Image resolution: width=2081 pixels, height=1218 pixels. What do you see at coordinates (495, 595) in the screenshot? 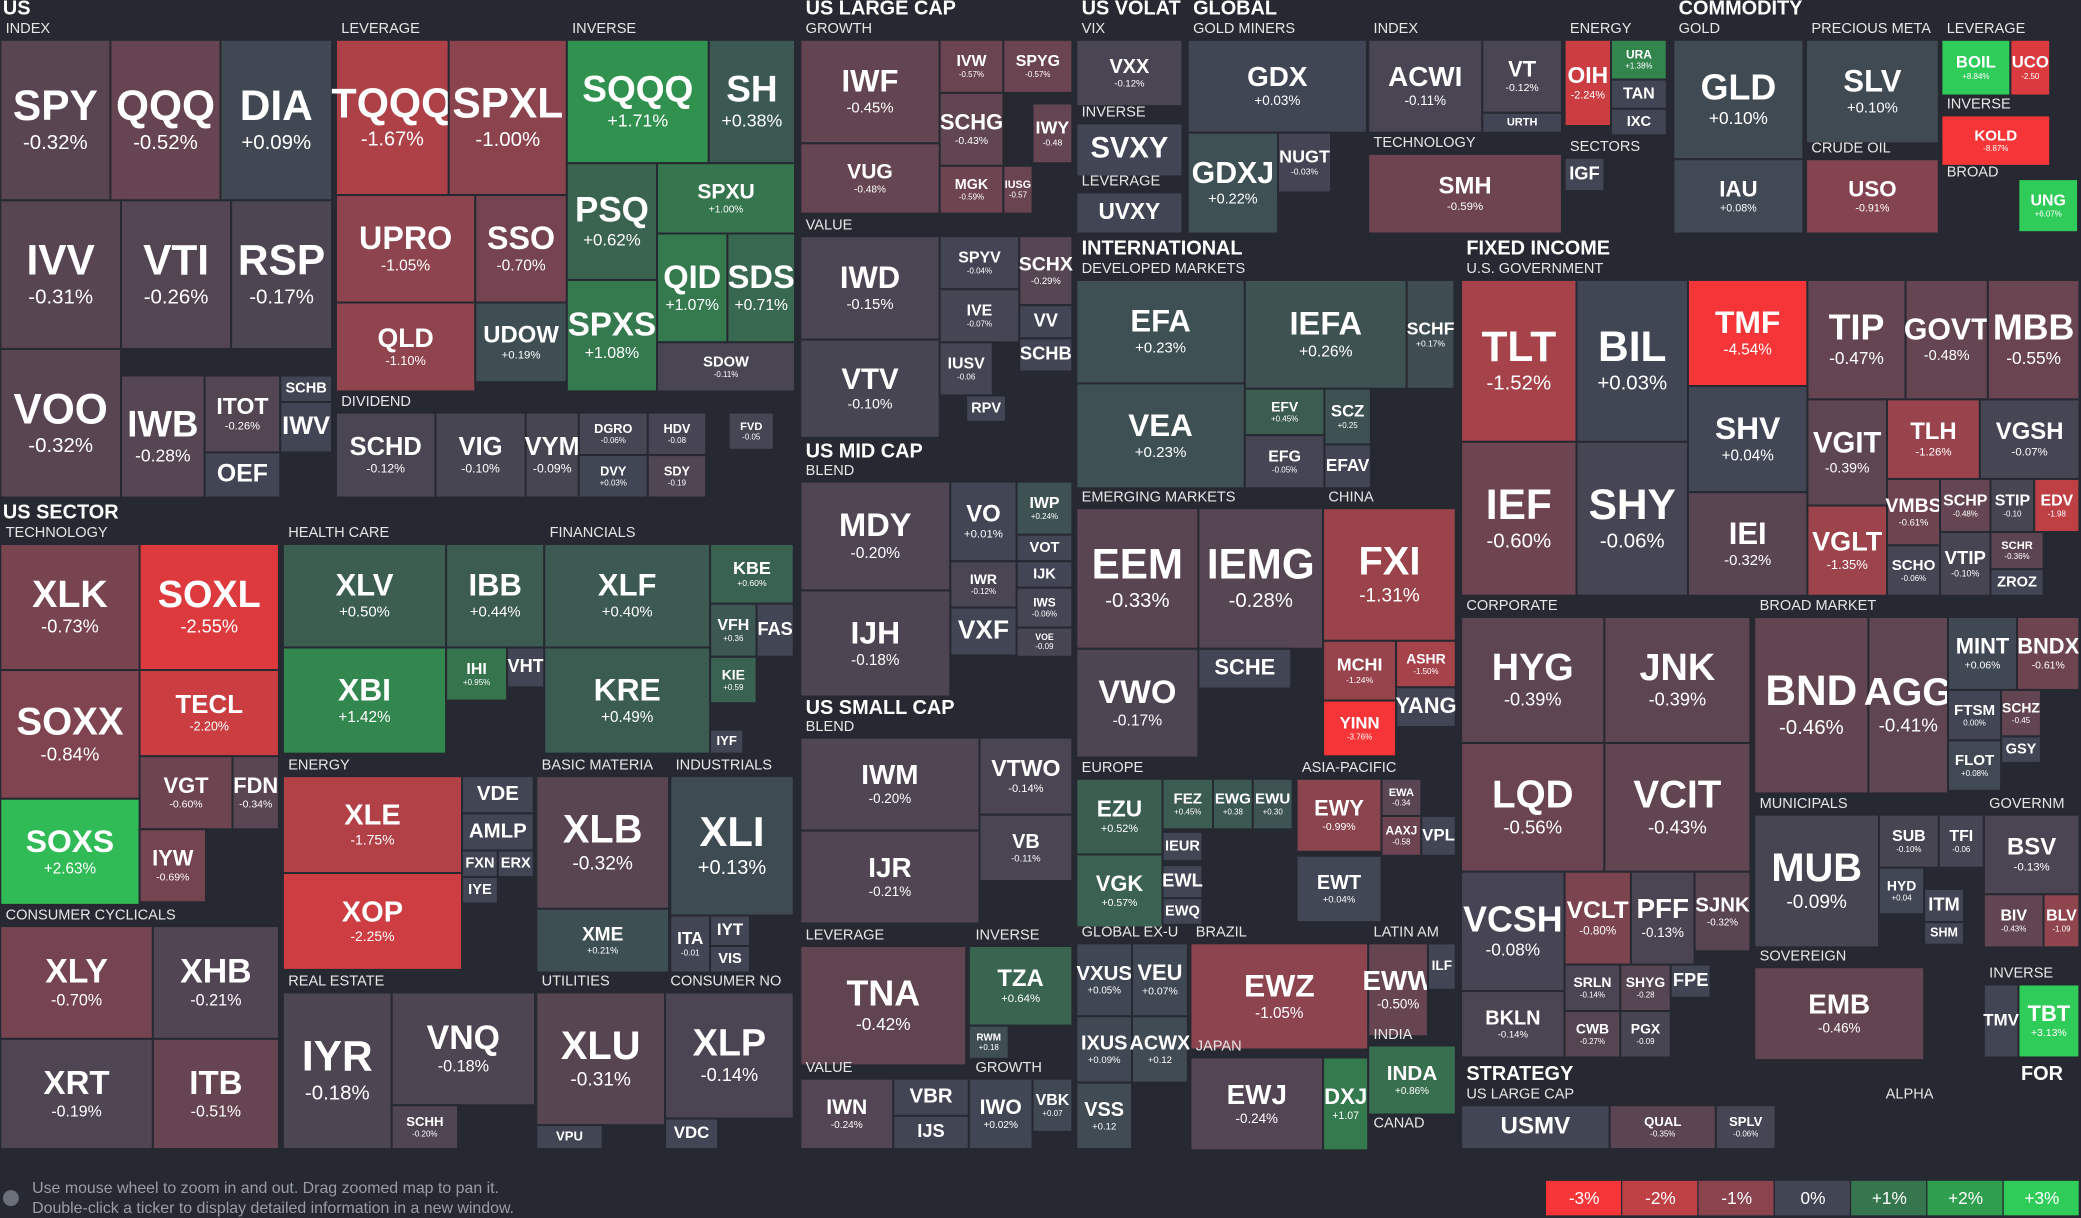
I see `tile: IBB +0.44%` at bounding box center [495, 595].